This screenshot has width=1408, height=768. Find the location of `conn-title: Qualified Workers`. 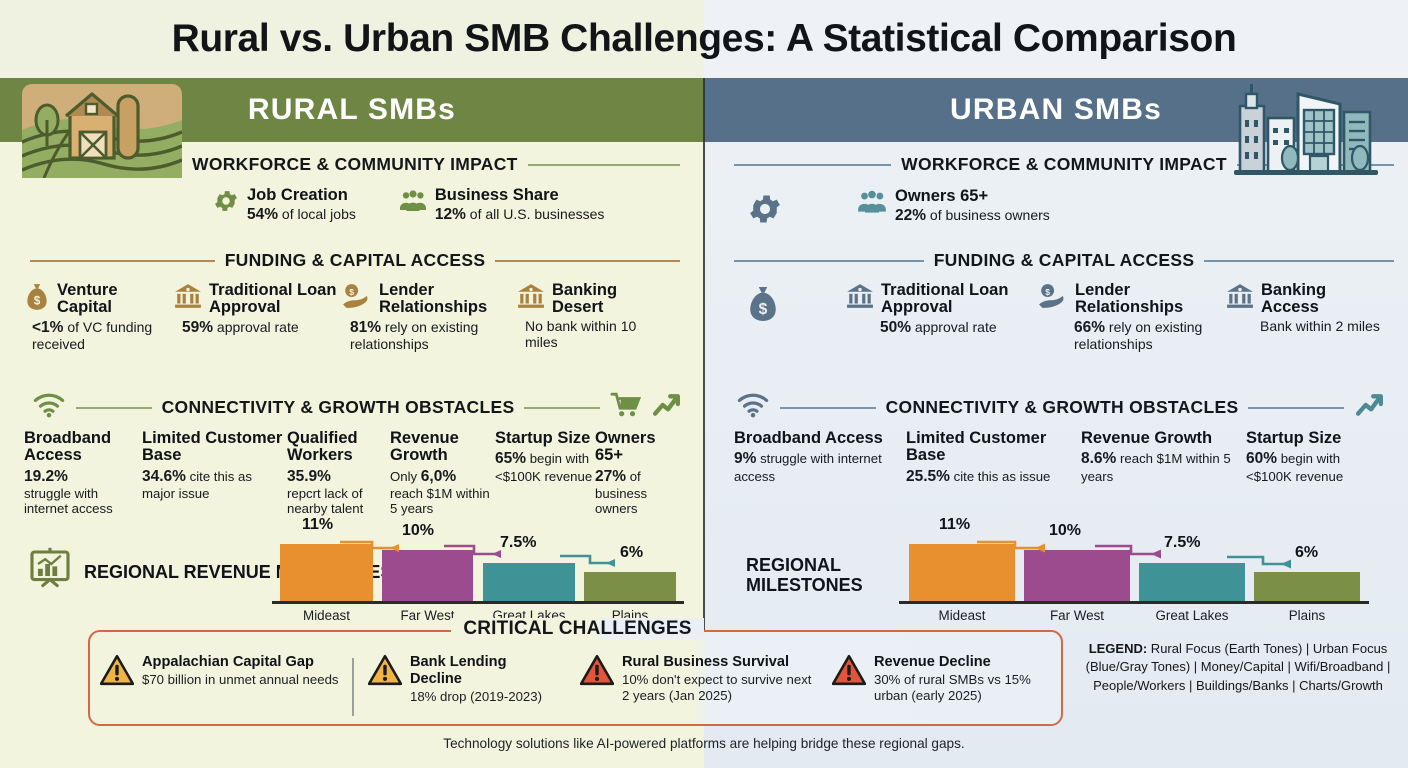

conn-title: Qualified Workers is located at coordinates (322, 447).